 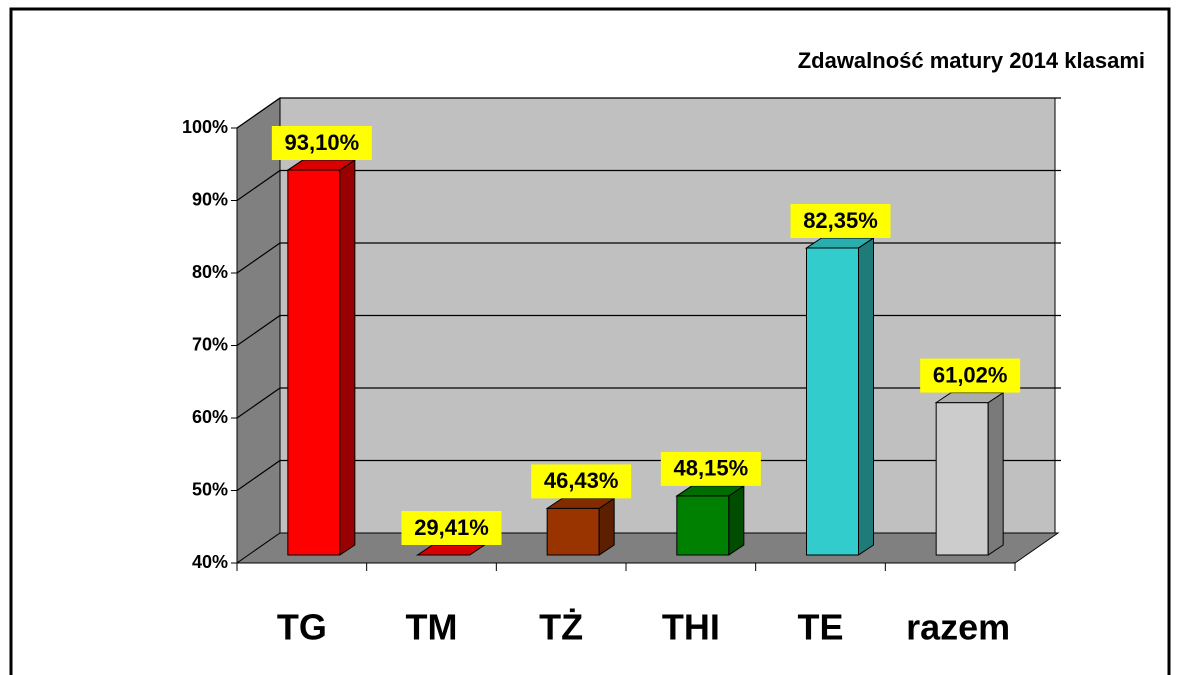 I want to click on x-tick-label: THI, so click(x=691, y=627).